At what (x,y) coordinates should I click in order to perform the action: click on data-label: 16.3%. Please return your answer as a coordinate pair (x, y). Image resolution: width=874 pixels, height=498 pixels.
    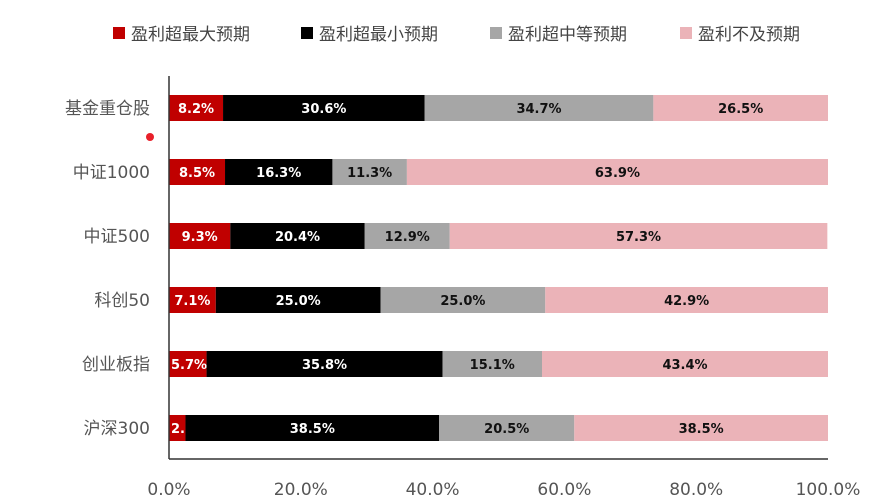
    Looking at the image, I should click on (278, 173).